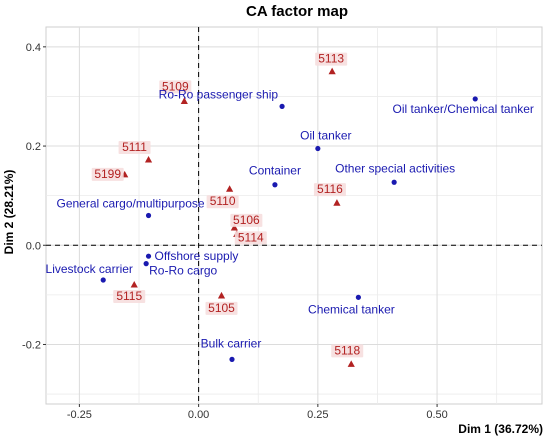  Describe the element at coordinates (79, 415) in the screenshot. I see `x-tick-label: -0.25` at that location.